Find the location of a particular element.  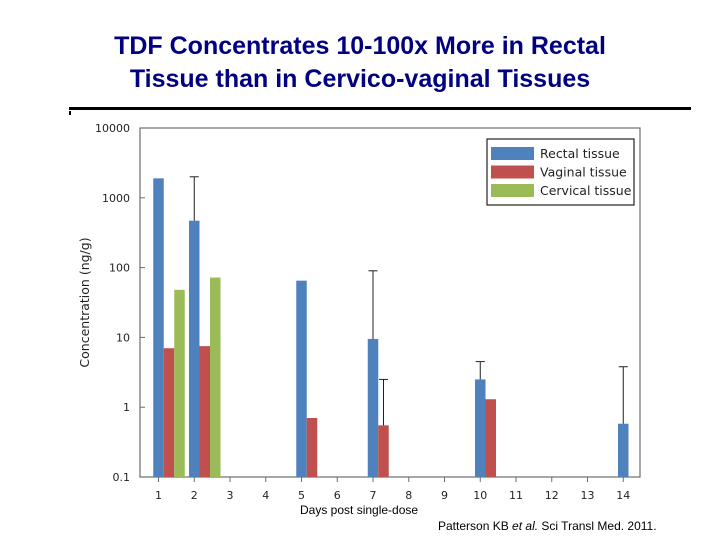

x-tick-label: 14 is located at coordinates (623, 495).